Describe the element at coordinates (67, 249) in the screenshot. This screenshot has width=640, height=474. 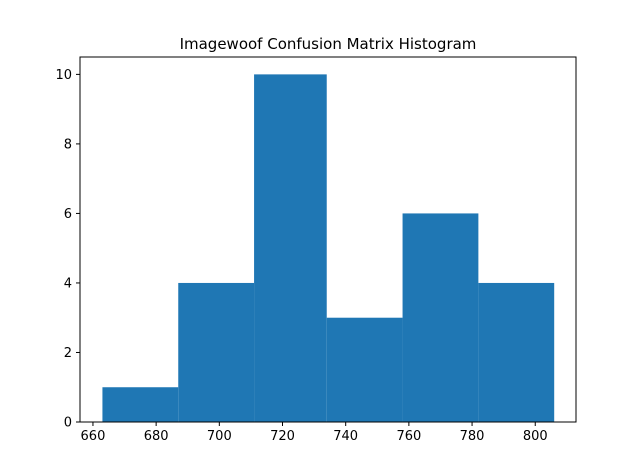
I see `y-axis: 0 2 4 6 8 10` at that location.